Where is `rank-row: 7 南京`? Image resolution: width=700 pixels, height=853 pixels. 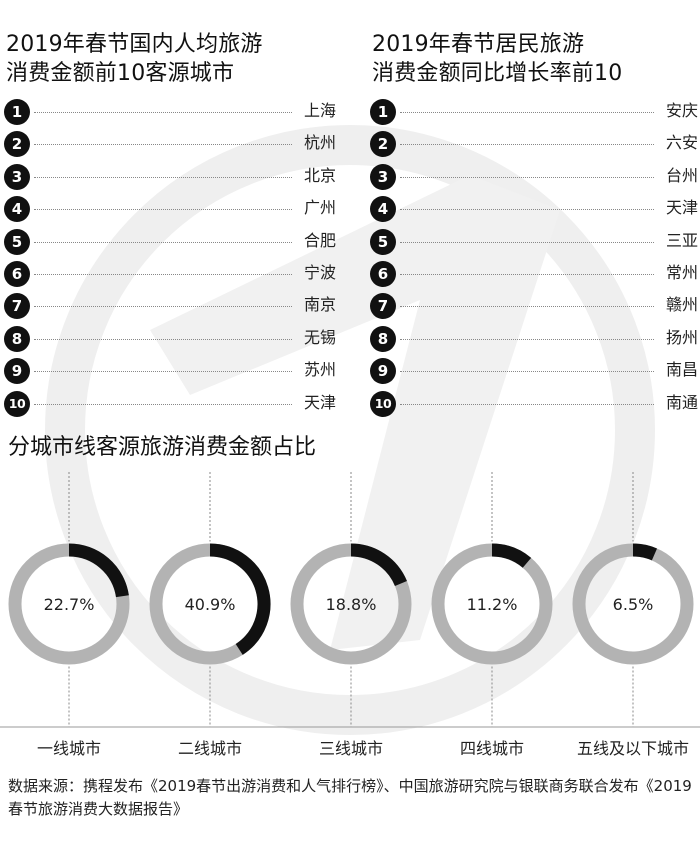
rank-row: 7 南京 is located at coordinates (170, 306).